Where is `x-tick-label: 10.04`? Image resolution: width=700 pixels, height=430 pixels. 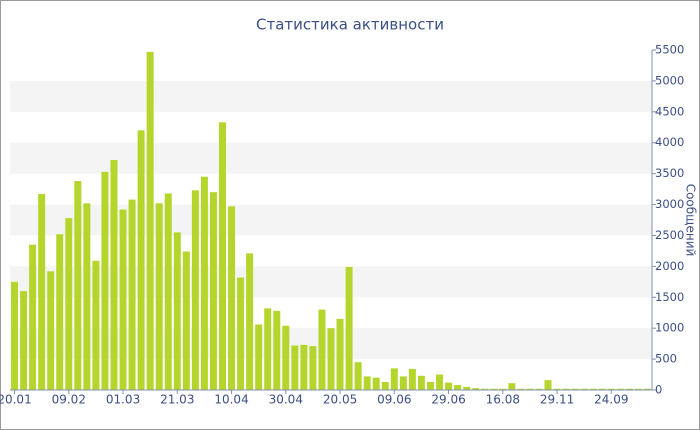
x-tick-label: 10.04 is located at coordinates (231, 400).